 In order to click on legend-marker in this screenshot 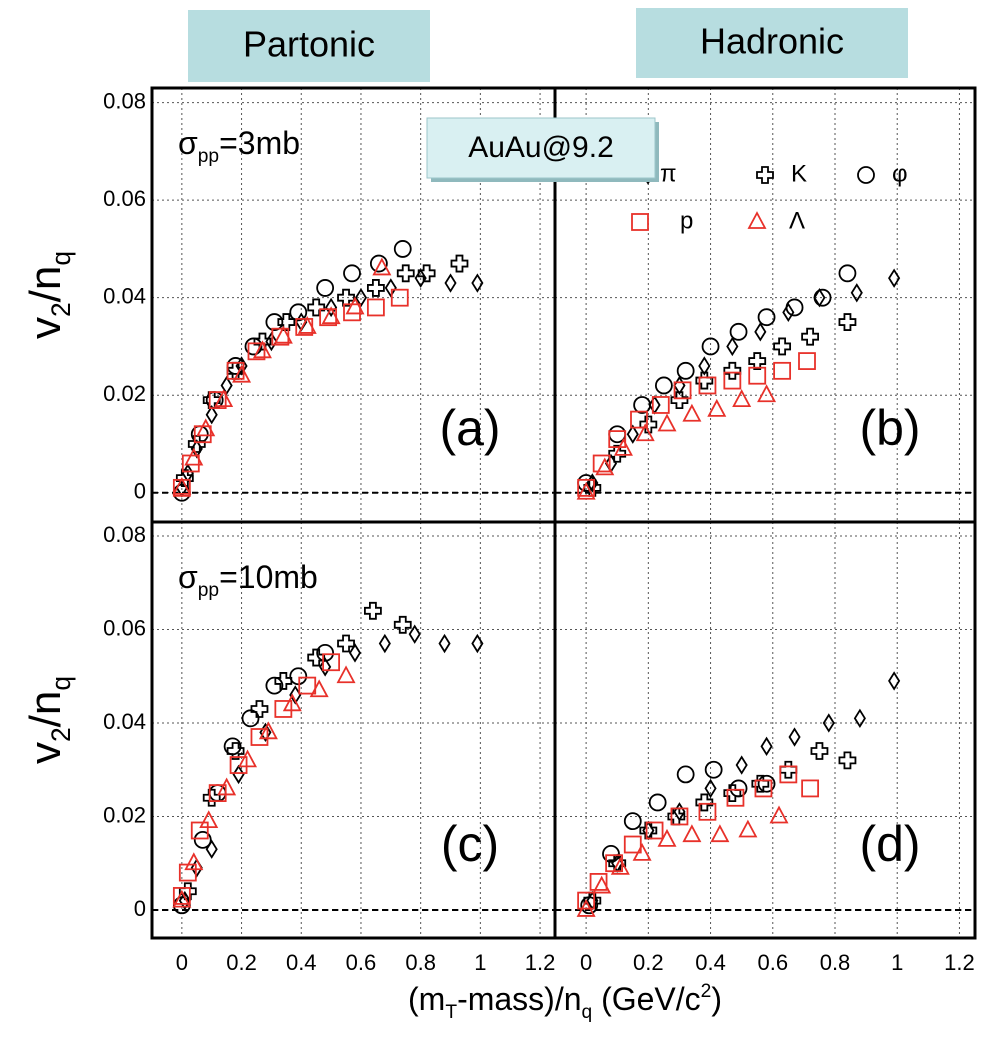, I will do `click(765, 175)`.